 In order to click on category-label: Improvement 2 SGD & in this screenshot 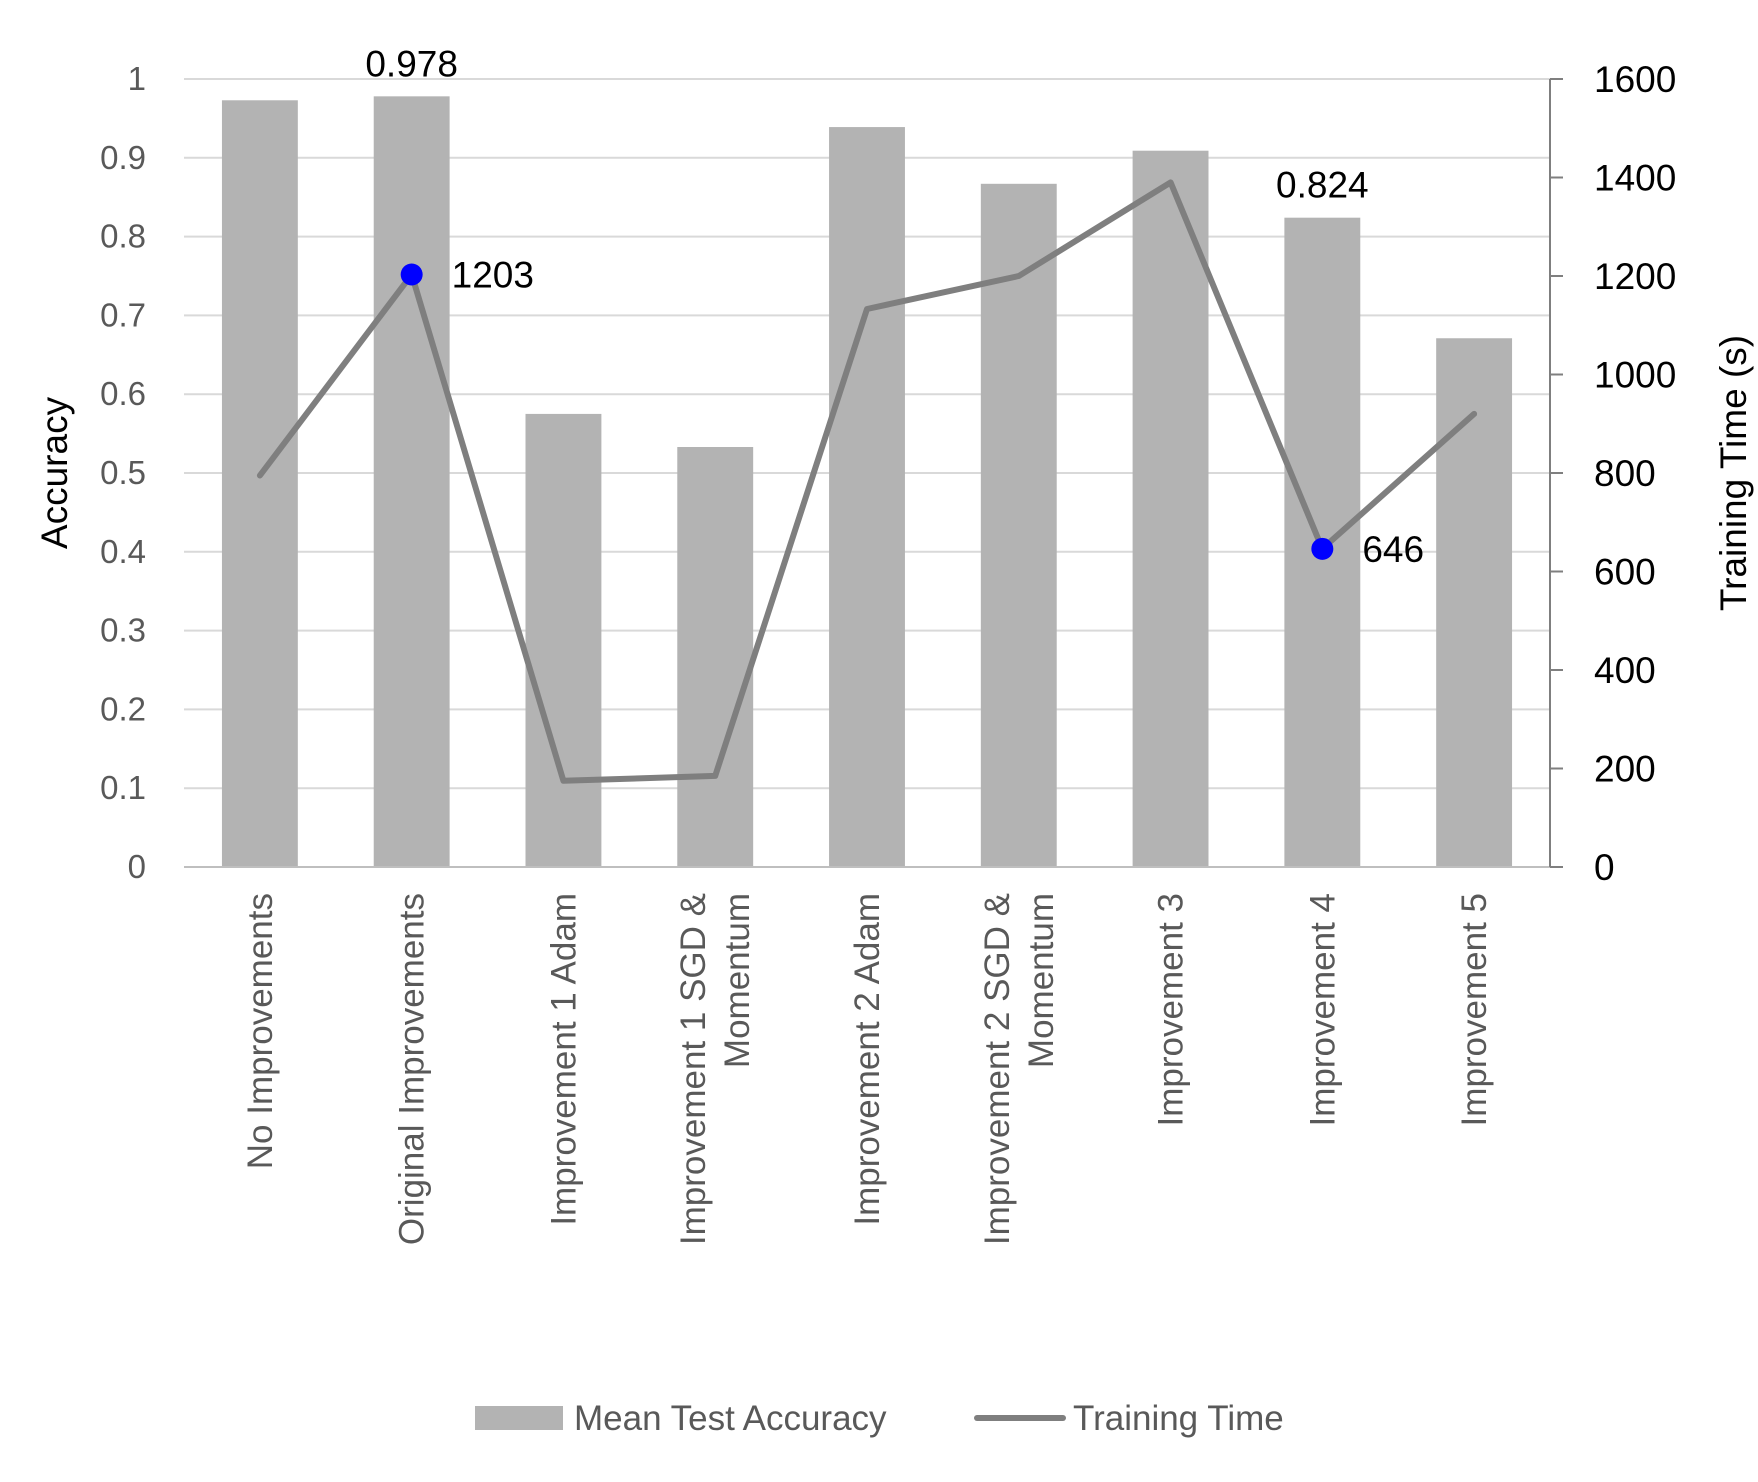, I will do `click(997, 1069)`.